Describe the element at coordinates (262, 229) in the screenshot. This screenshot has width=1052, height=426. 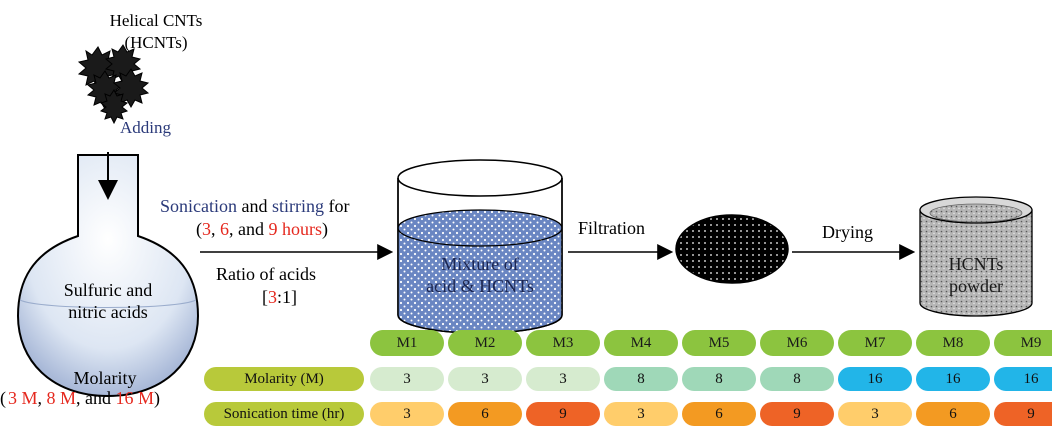
I see `sonication-line2: (3, 6, and 9 hours)` at that location.